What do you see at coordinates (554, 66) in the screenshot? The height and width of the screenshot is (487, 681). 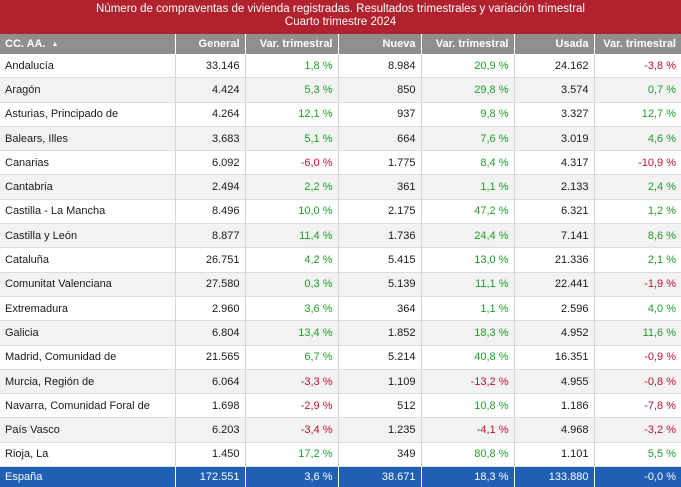 I see `usada-cell: 24.162` at bounding box center [554, 66].